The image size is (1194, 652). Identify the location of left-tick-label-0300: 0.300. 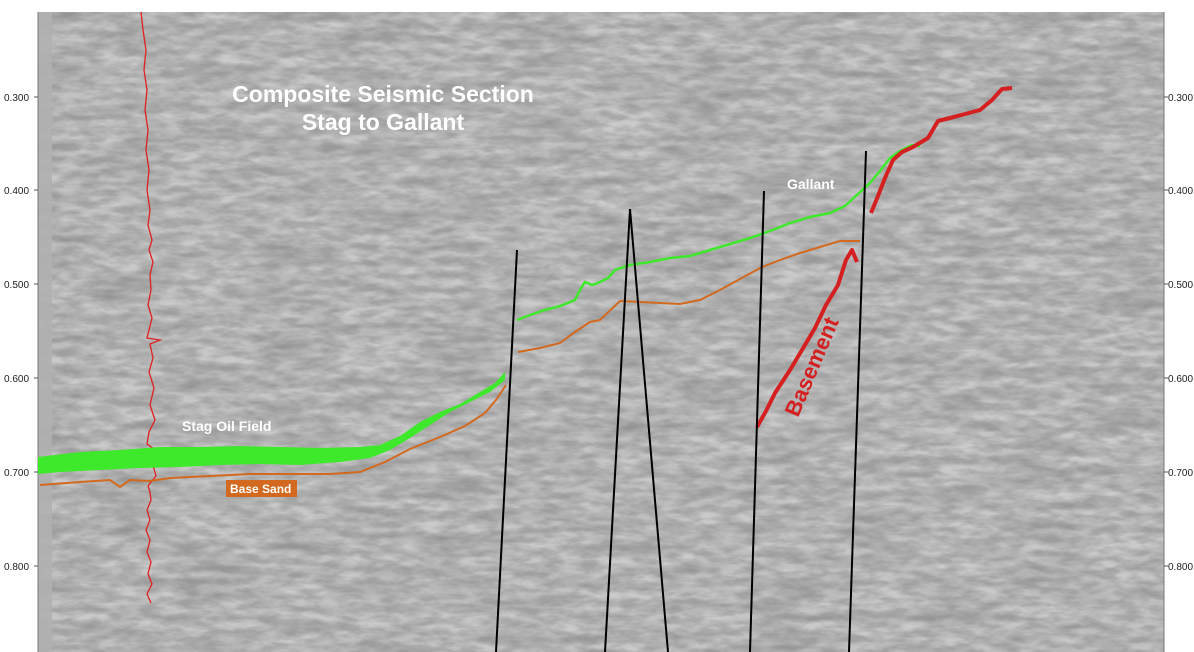
(16, 98).